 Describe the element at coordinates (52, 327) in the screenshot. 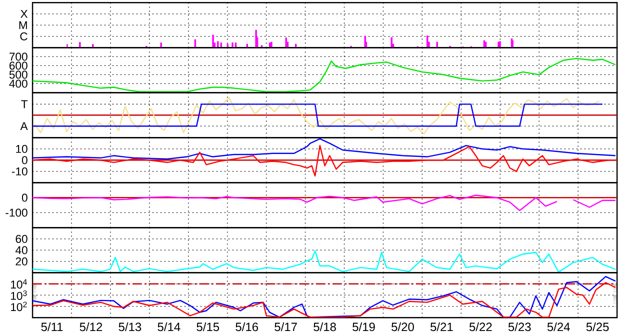

I see `x-tick-label: 5/11` at that location.